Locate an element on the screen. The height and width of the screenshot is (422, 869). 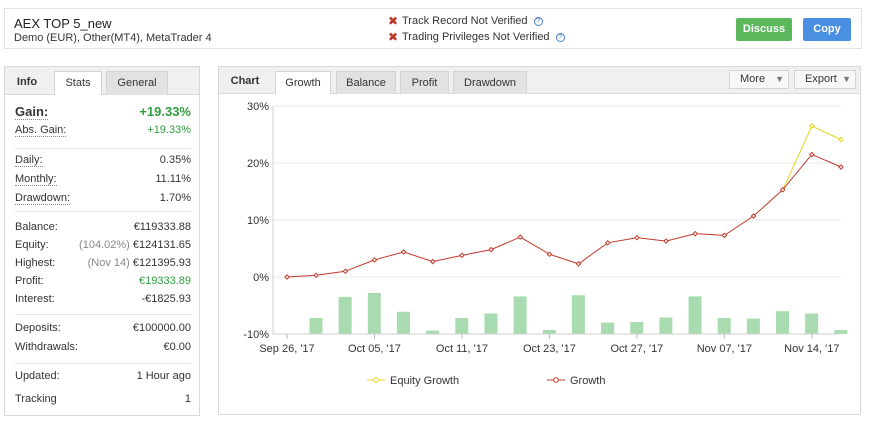
not-verified-icon: ✖ is located at coordinates (393, 37).